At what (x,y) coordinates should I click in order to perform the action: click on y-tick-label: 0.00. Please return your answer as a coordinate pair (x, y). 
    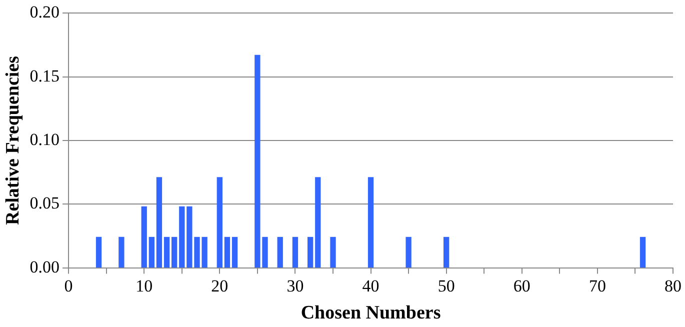
    Looking at the image, I should click on (45, 266).